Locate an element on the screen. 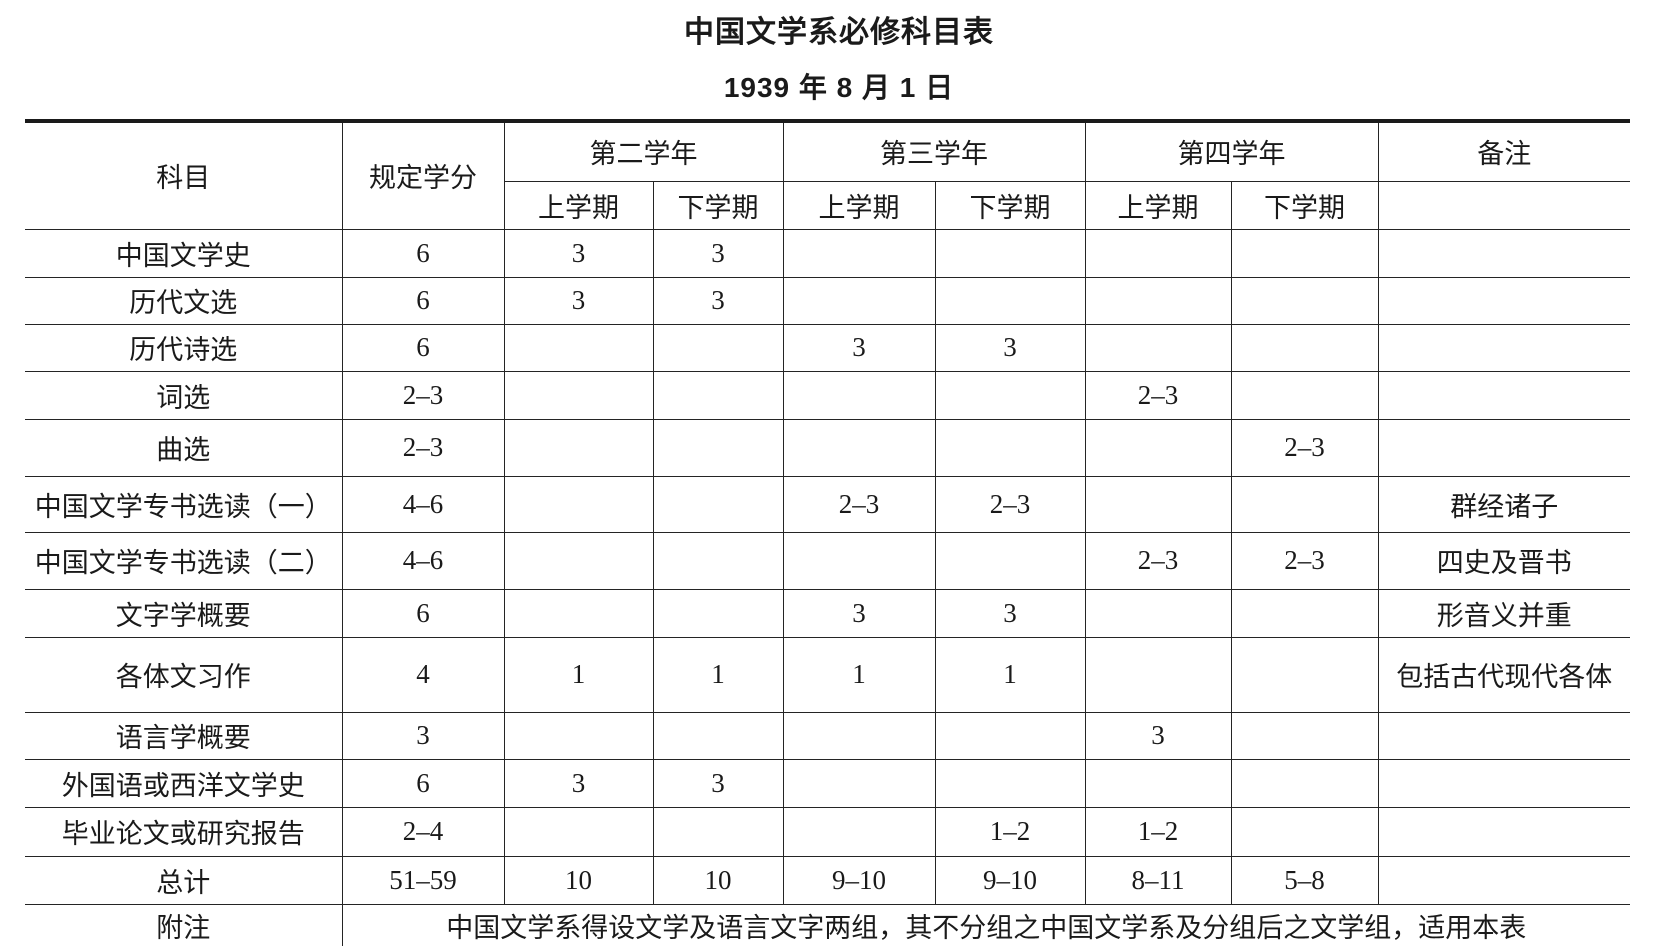 The image size is (1678, 946). cell-subject: 中国文学专书选读（二） is located at coordinates (184, 560).